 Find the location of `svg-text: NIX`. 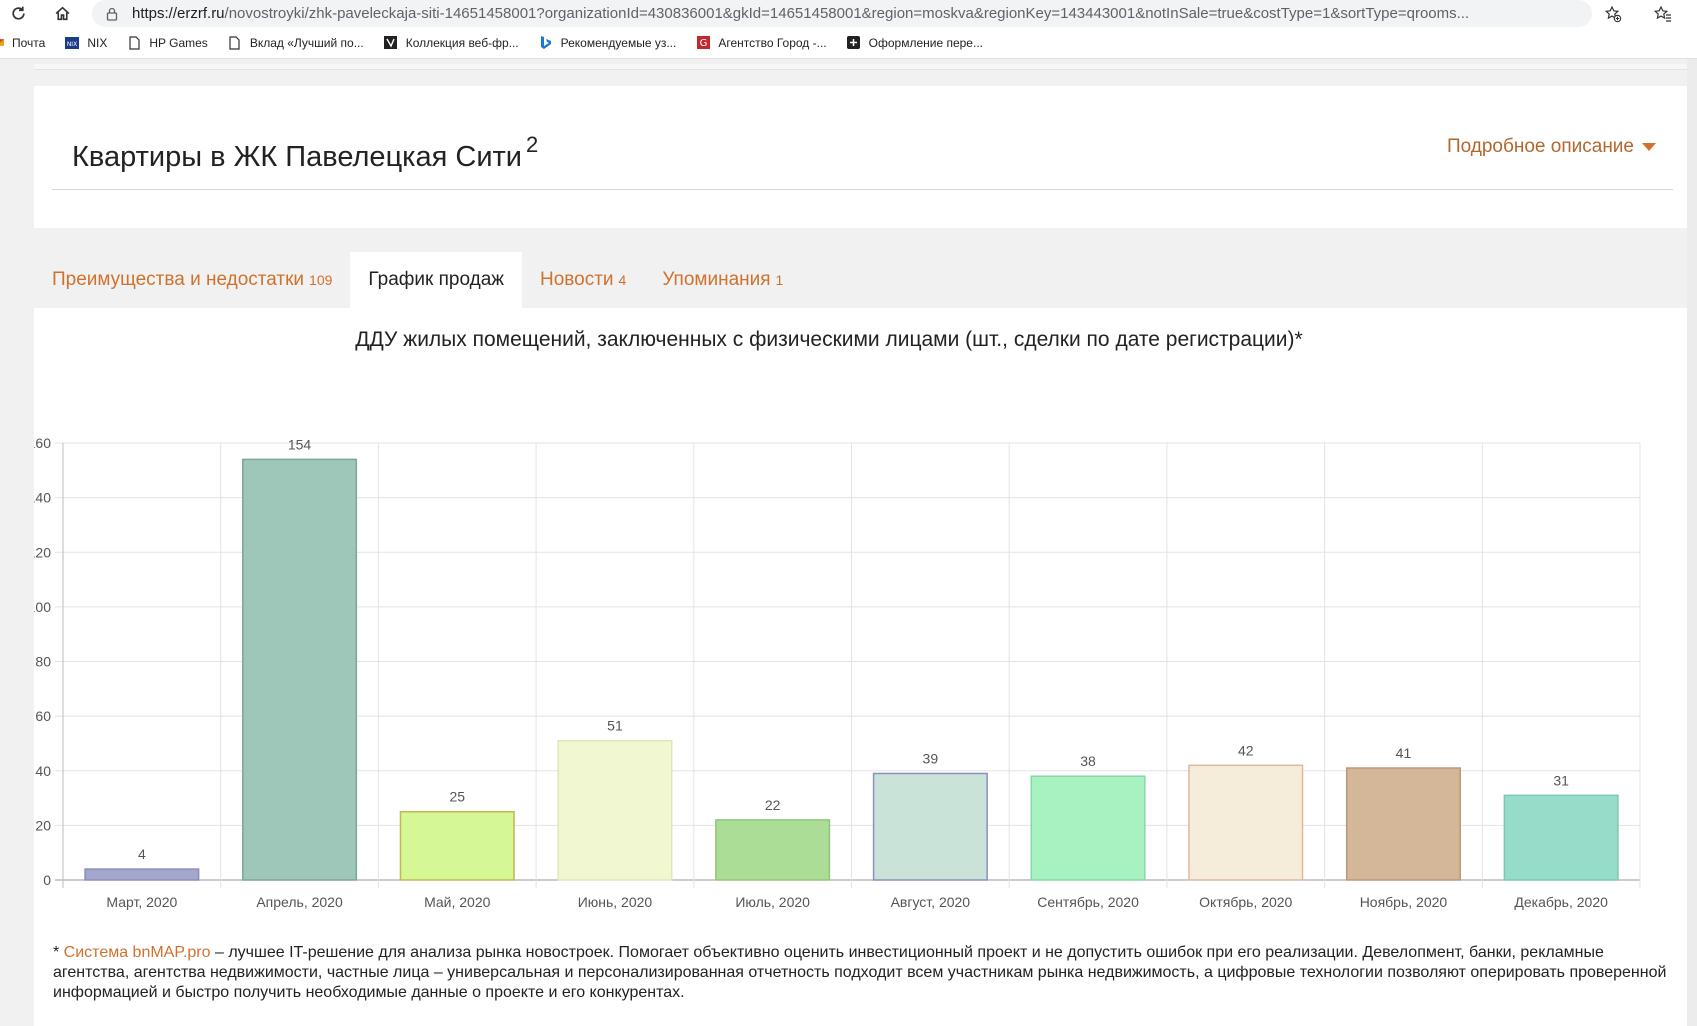

svg-text: NIX is located at coordinates (72, 44).